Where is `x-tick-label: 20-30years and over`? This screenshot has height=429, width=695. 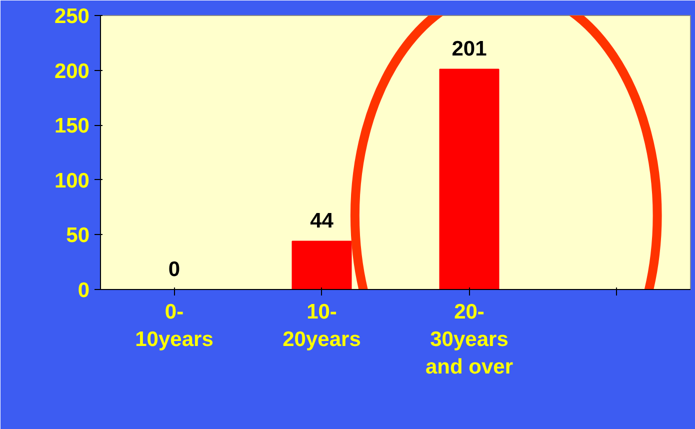
x-tick-label: 20-30years and over is located at coordinates (469, 339).